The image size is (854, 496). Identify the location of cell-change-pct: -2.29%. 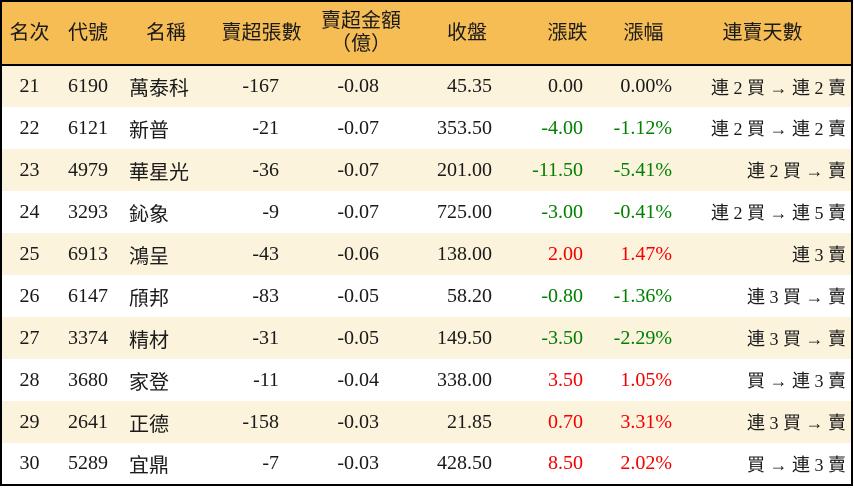
(642, 337).